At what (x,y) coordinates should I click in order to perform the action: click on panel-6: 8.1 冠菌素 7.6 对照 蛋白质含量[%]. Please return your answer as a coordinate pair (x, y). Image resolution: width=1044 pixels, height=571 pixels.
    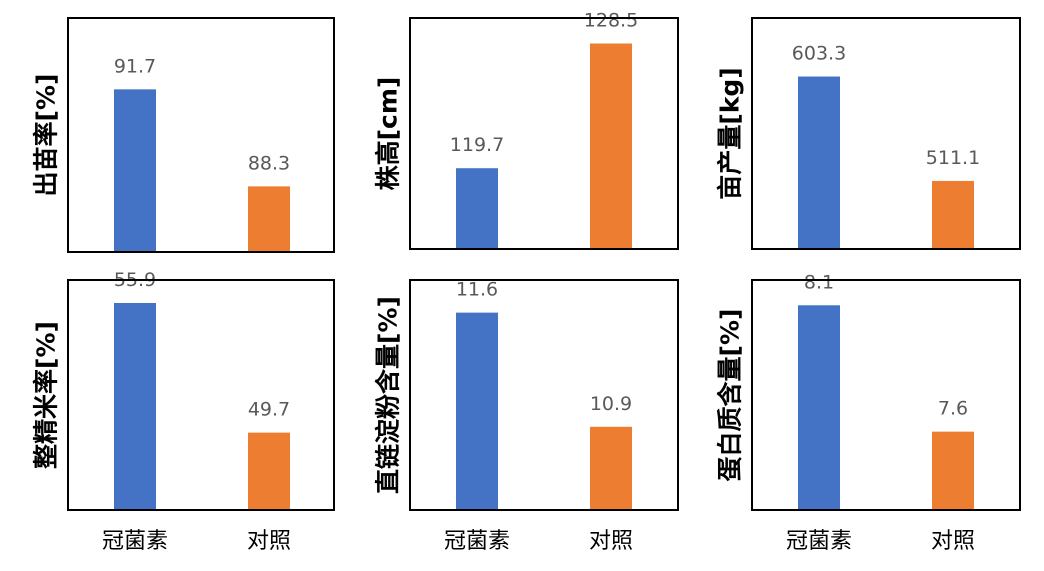
    Looking at the image, I should click on (868, 412).